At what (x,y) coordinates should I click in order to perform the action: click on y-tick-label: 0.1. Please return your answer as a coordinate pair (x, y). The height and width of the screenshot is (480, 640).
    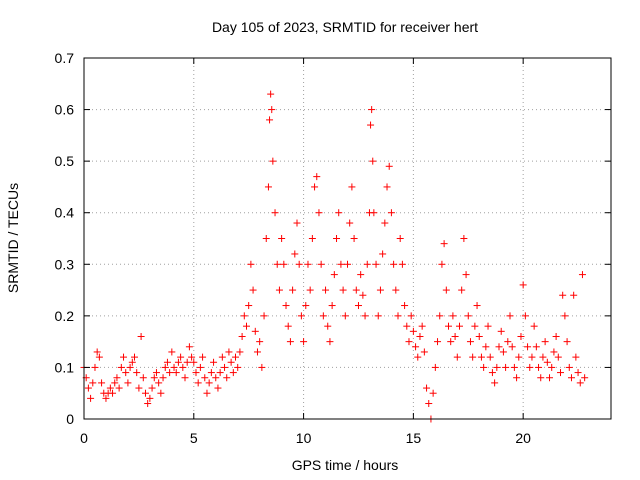
    Looking at the image, I should click on (65, 367).